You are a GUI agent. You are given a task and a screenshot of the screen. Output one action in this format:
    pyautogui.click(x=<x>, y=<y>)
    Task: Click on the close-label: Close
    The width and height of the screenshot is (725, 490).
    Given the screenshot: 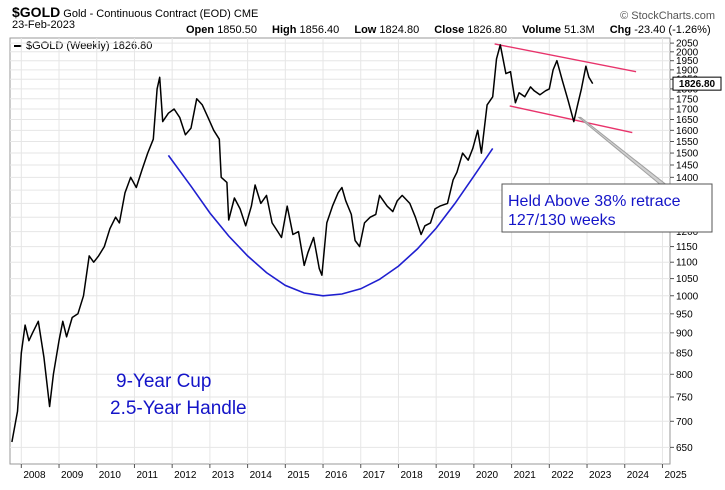 What is the action you would take?
    pyautogui.click(x=449, y=30)
    